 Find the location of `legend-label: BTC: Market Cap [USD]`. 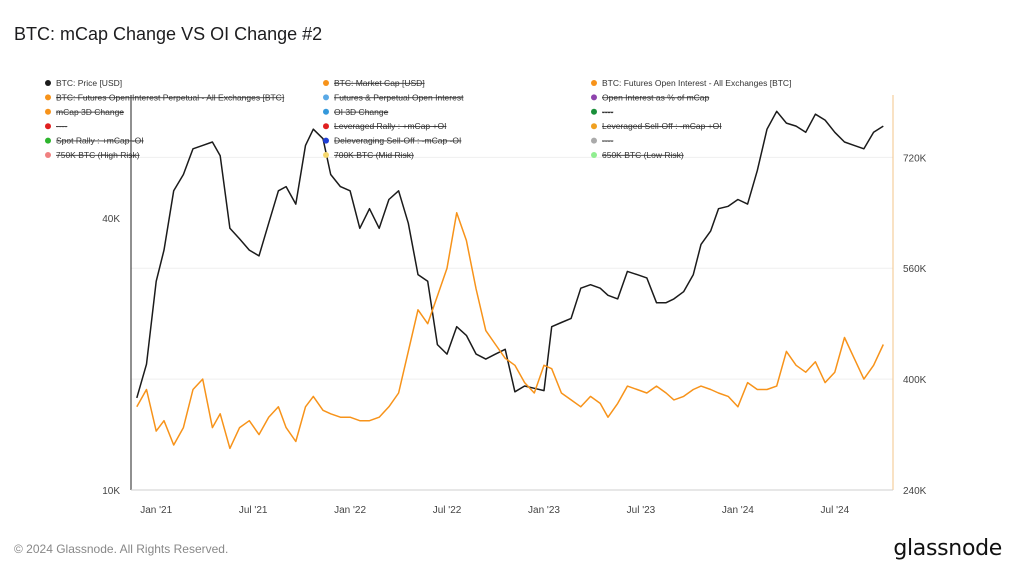

legend-label: BTC: Market Cap [USD] is located at coordinates (379, 83).